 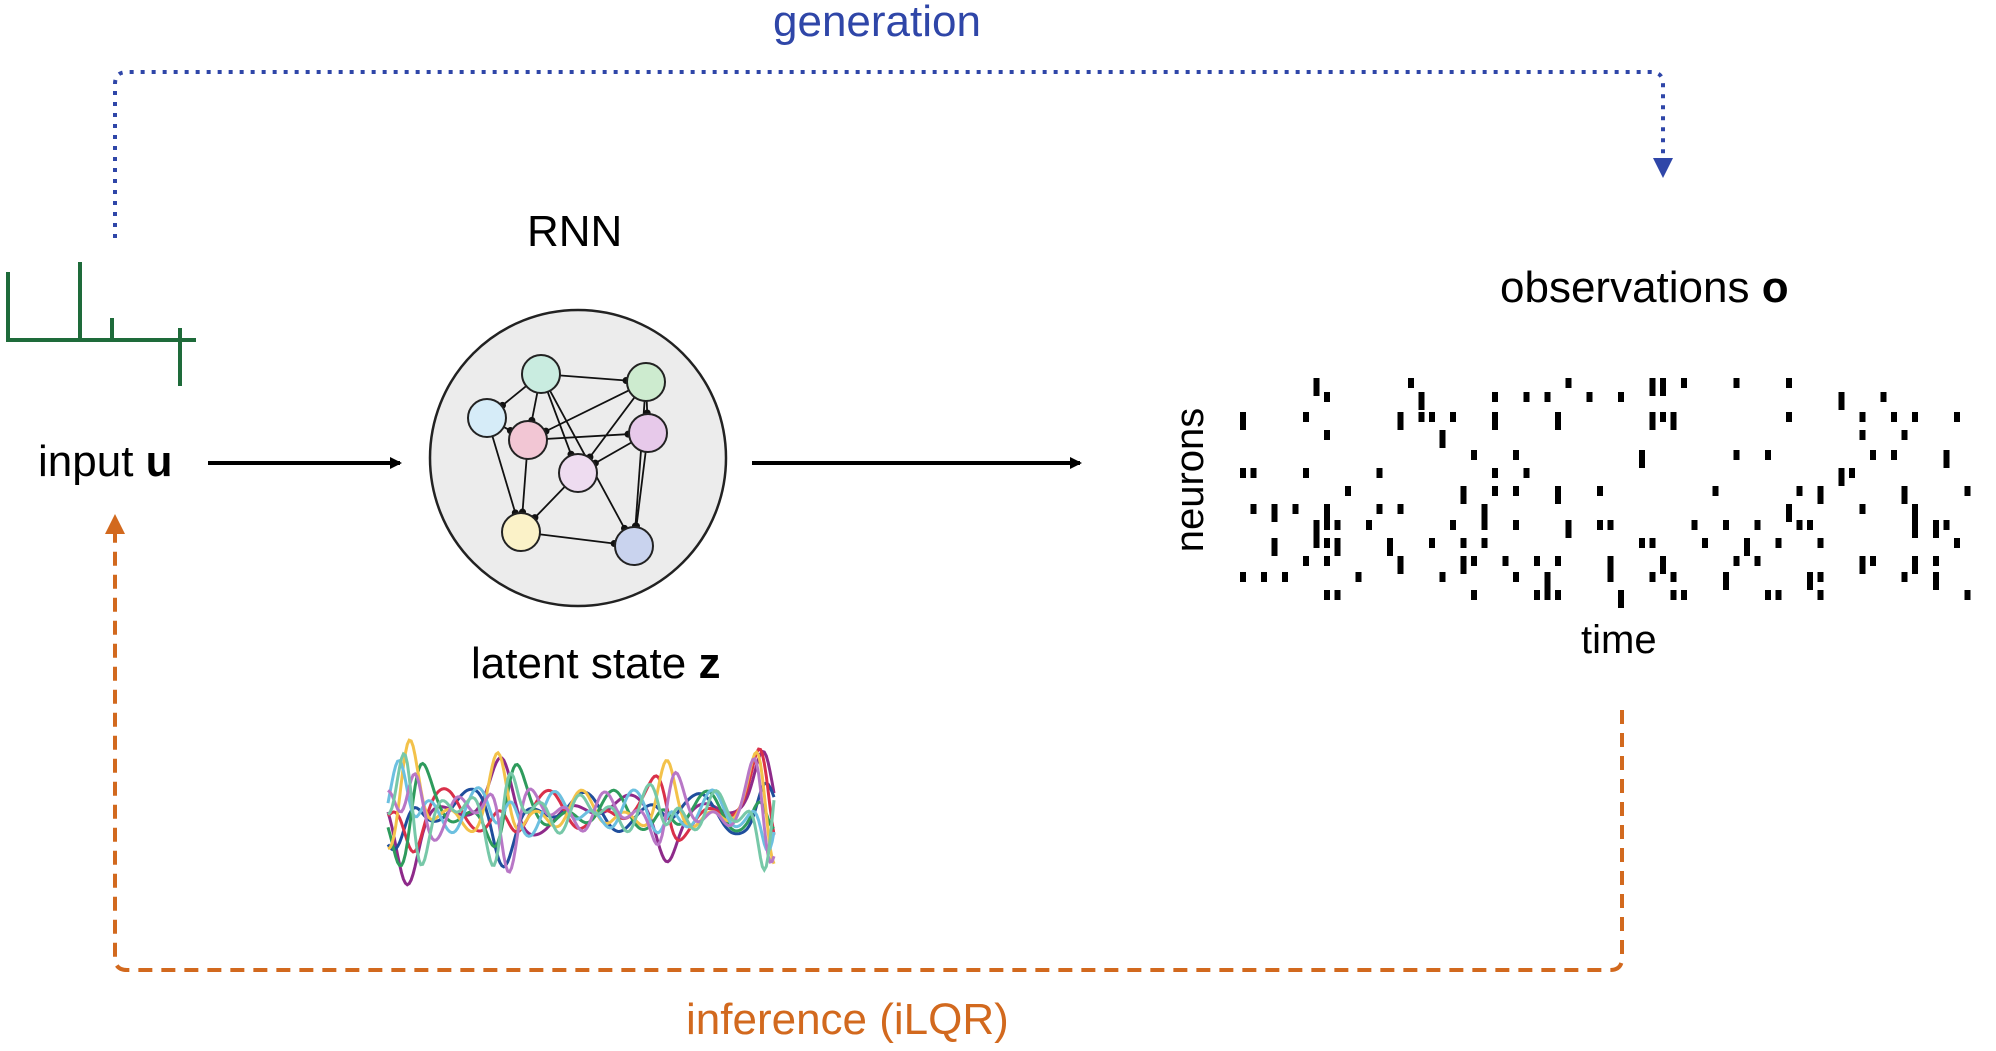 I want to click on neurons-axis-label: neurons, so click(x=1190, y=480).